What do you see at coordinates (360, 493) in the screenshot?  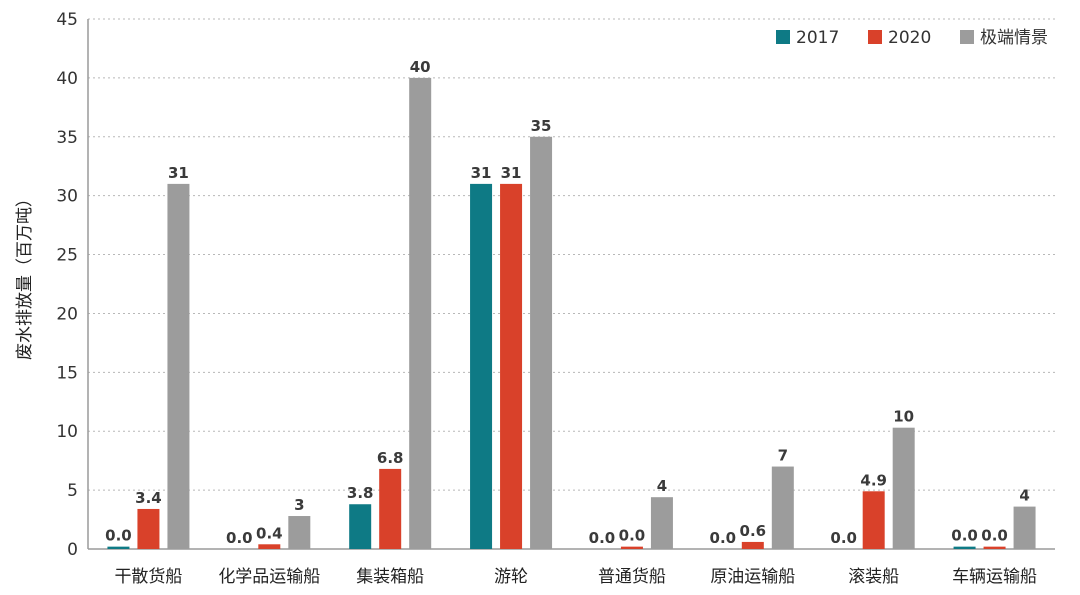 I see `data-label: 3.8` at bounding box center [360, 493].